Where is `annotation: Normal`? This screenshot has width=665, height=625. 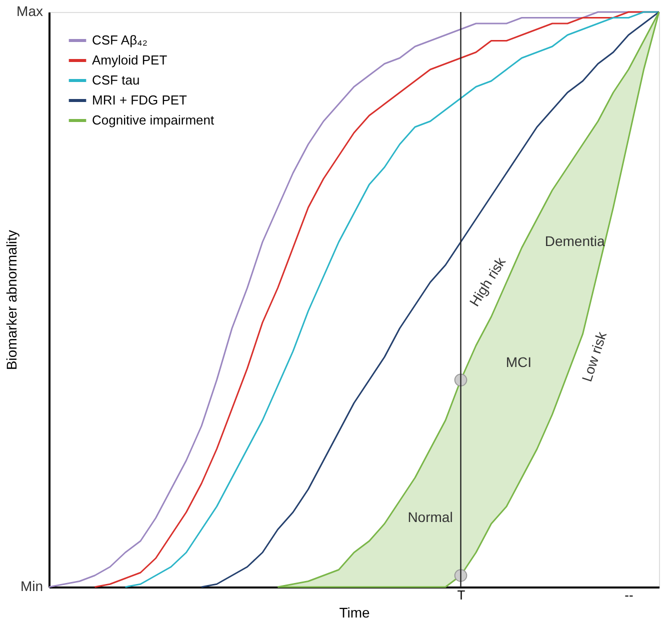
annotation: Normal is located at coordinates (430, 517).